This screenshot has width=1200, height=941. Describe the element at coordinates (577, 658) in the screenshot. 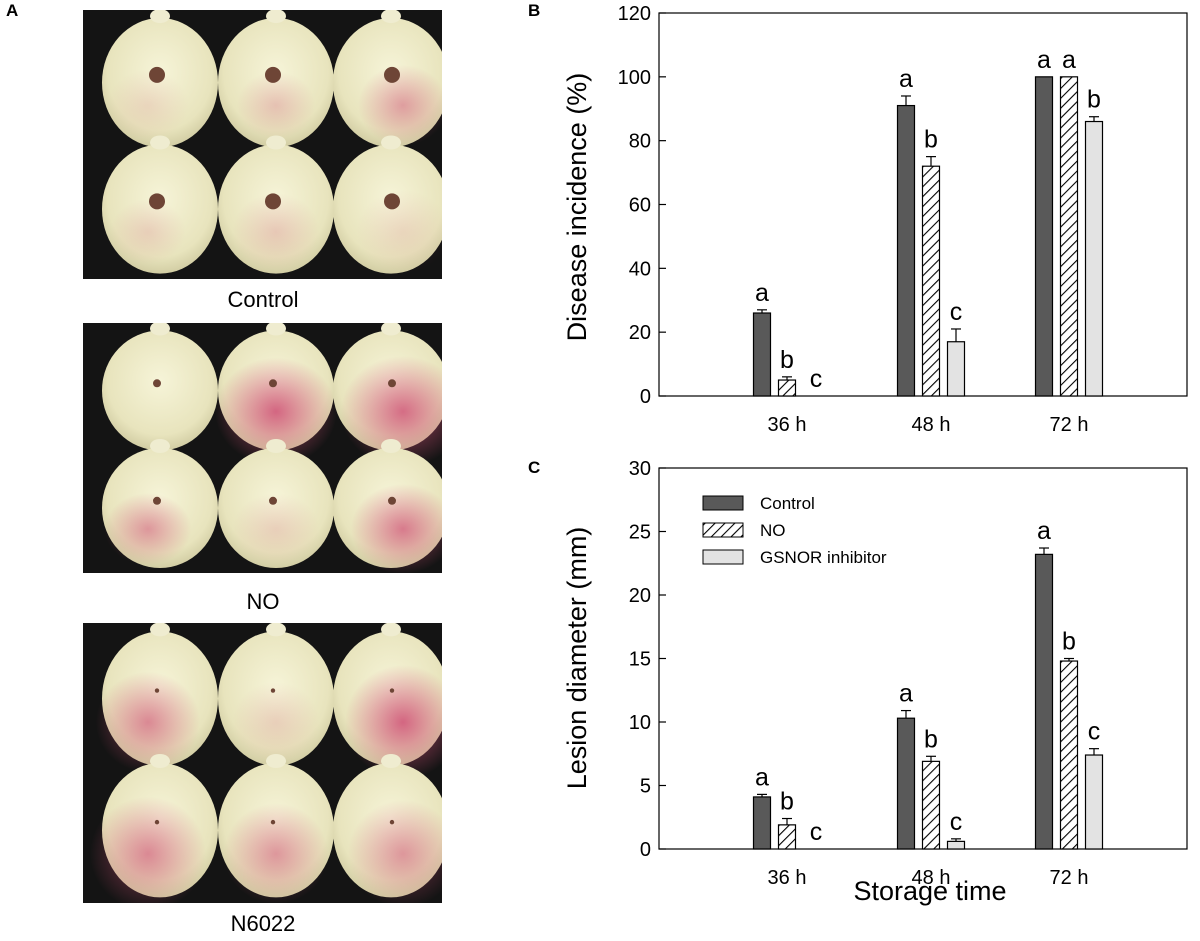

I see `y-axis-label-c: Lesion diameter (mm)` at that location.